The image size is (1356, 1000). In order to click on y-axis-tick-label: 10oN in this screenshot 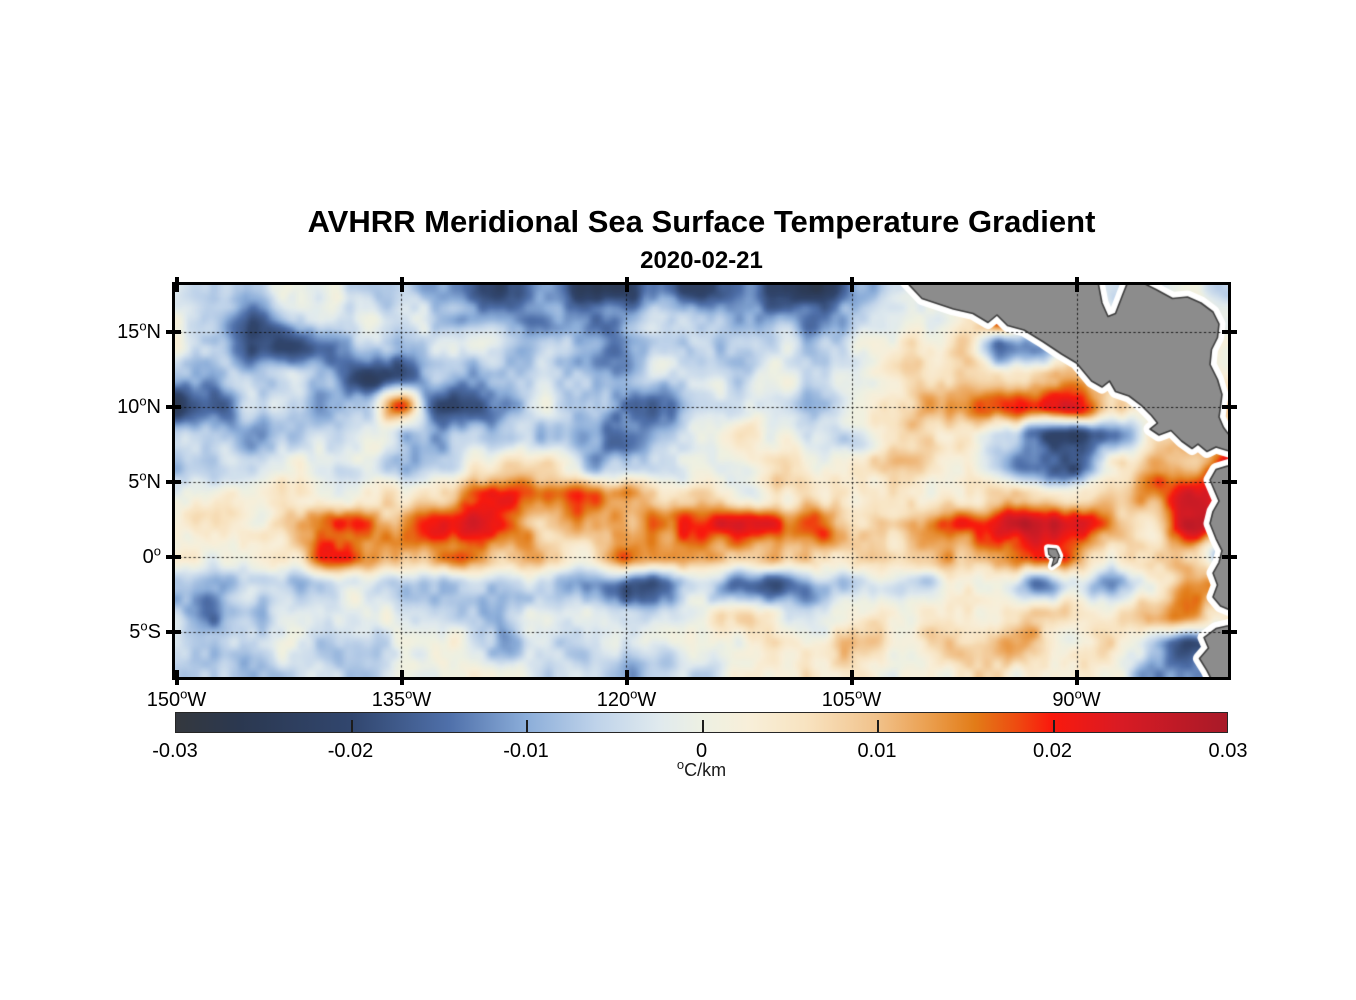, I will do `click(139, 405)`.